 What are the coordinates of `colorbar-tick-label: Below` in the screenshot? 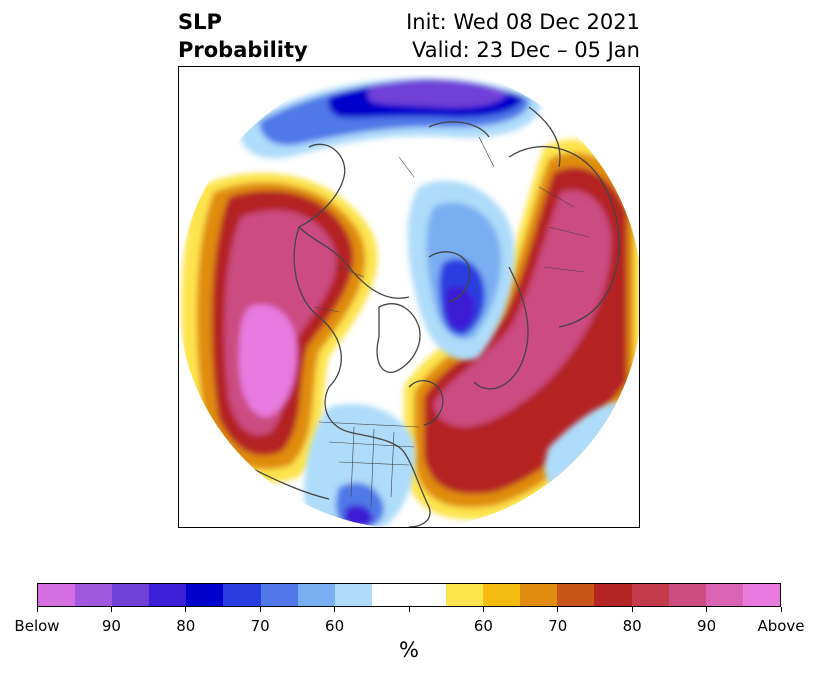 It's located at (37, 626).